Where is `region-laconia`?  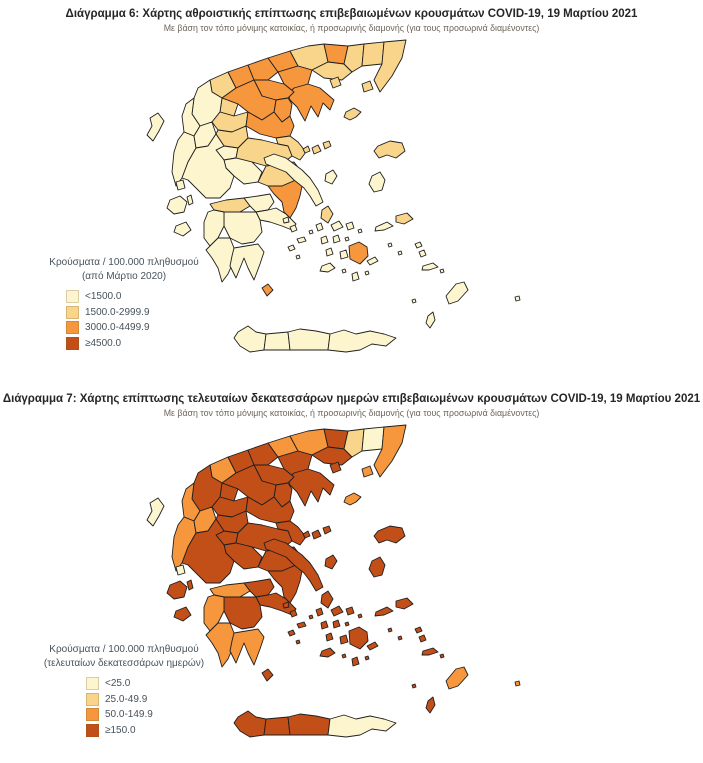 region-laconia is located at coordinates (247, 647).